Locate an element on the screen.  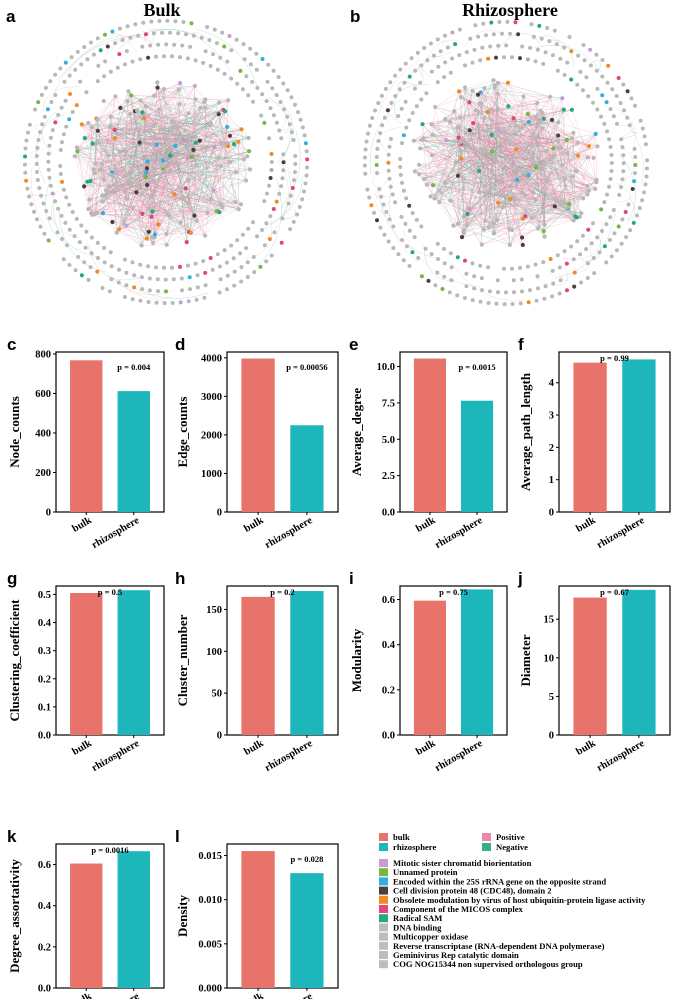
y-tick-label: 0.0 is located at coordinates (388, 736).